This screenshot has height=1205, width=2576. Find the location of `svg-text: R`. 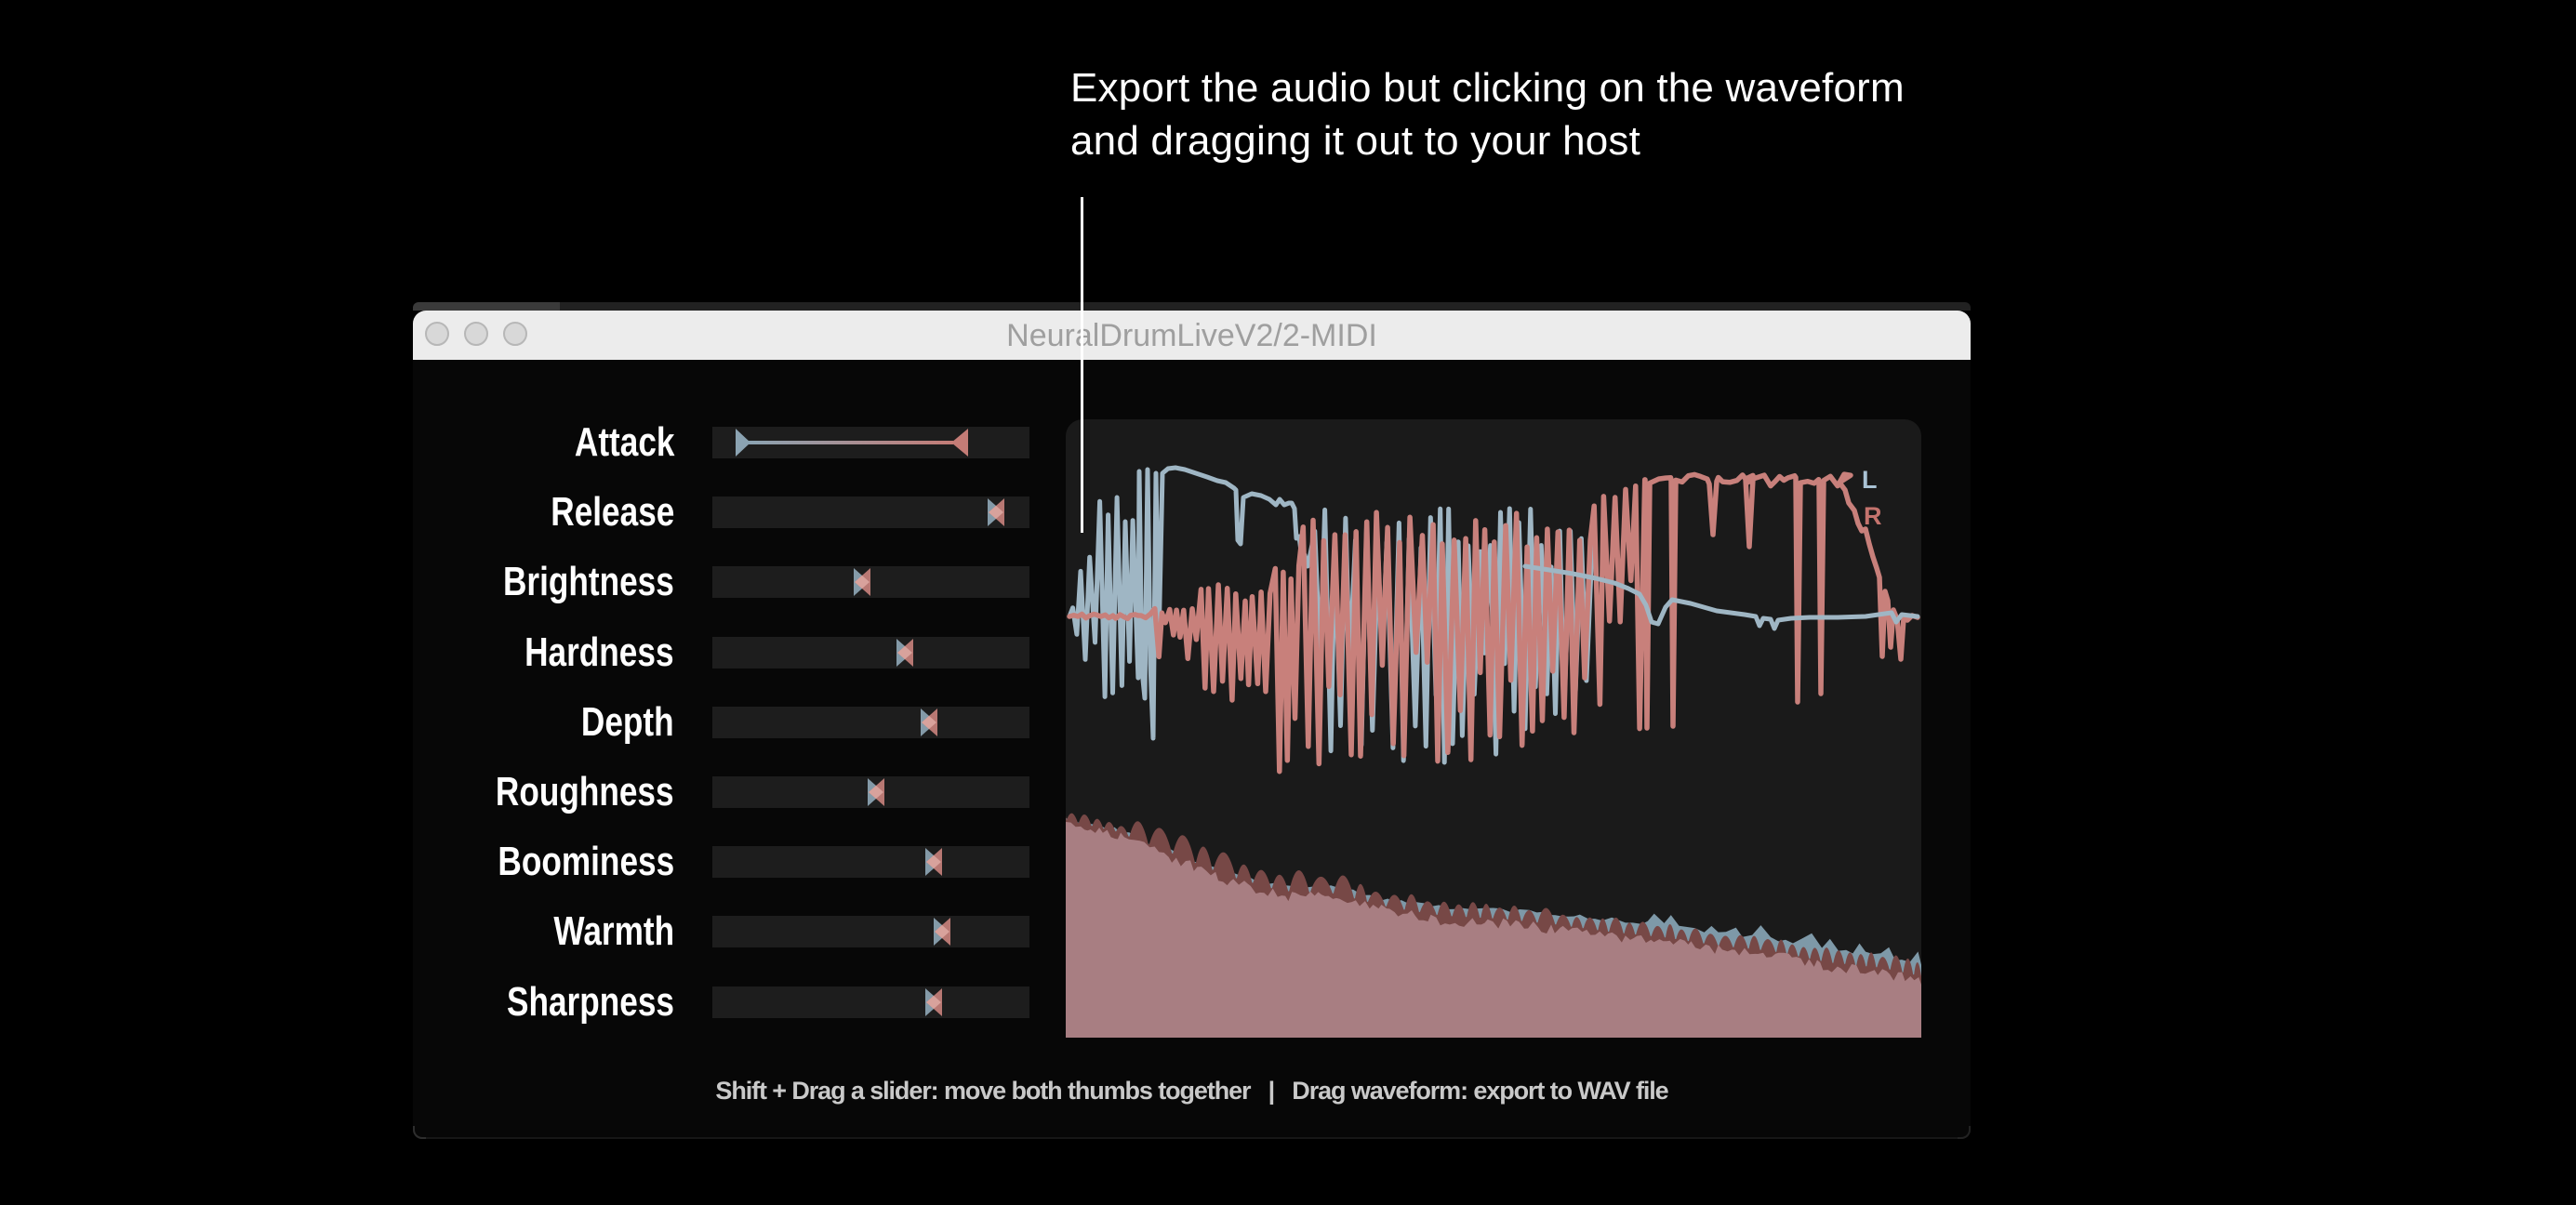

svg-text: R is located at coordinates (1873, 516).